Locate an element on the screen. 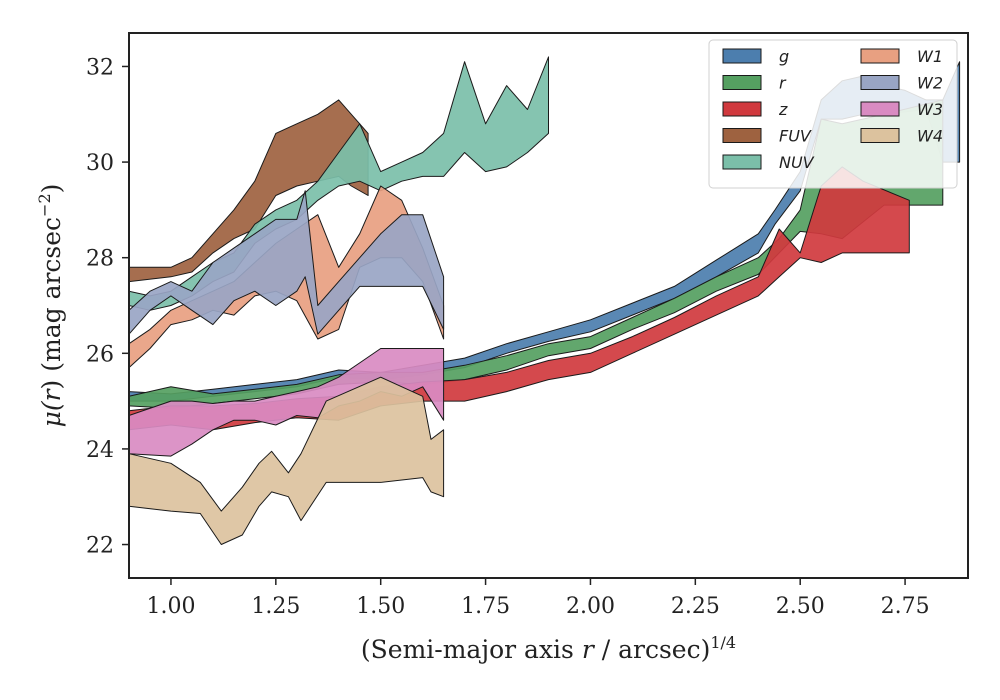  x-tick-label: 2.50 is located at coordinates (800, 606).